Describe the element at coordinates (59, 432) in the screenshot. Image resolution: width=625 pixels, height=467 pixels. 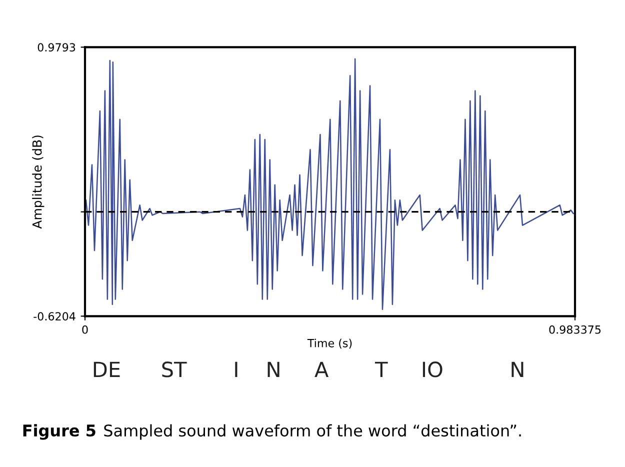
I see `caption: Figure 5` at that location.